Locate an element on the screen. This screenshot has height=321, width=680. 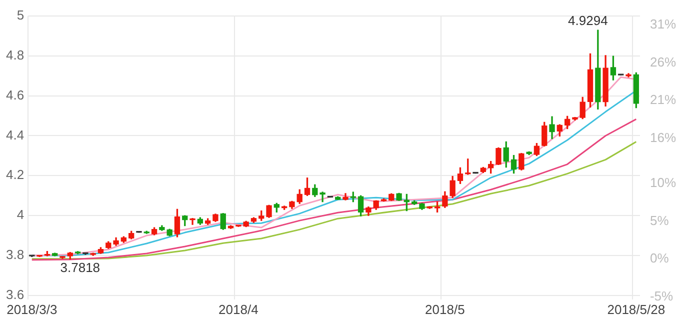
y2-tick-label: 5% is located at coordinates (660, 220).